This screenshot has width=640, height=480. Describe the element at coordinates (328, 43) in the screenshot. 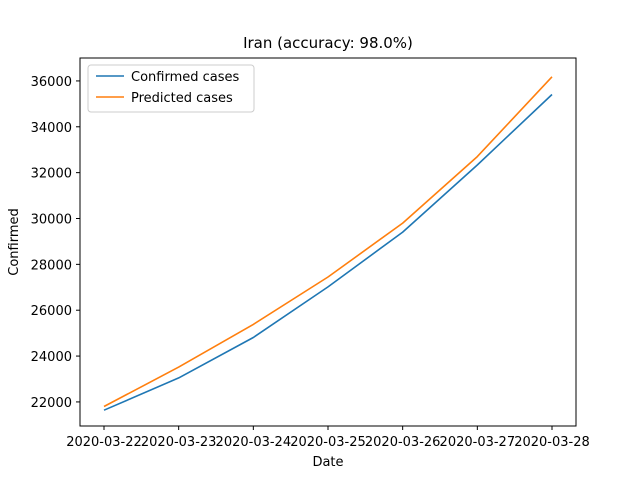

I see `chart-title: Iran (accuracy: 98.0%)` at that location.